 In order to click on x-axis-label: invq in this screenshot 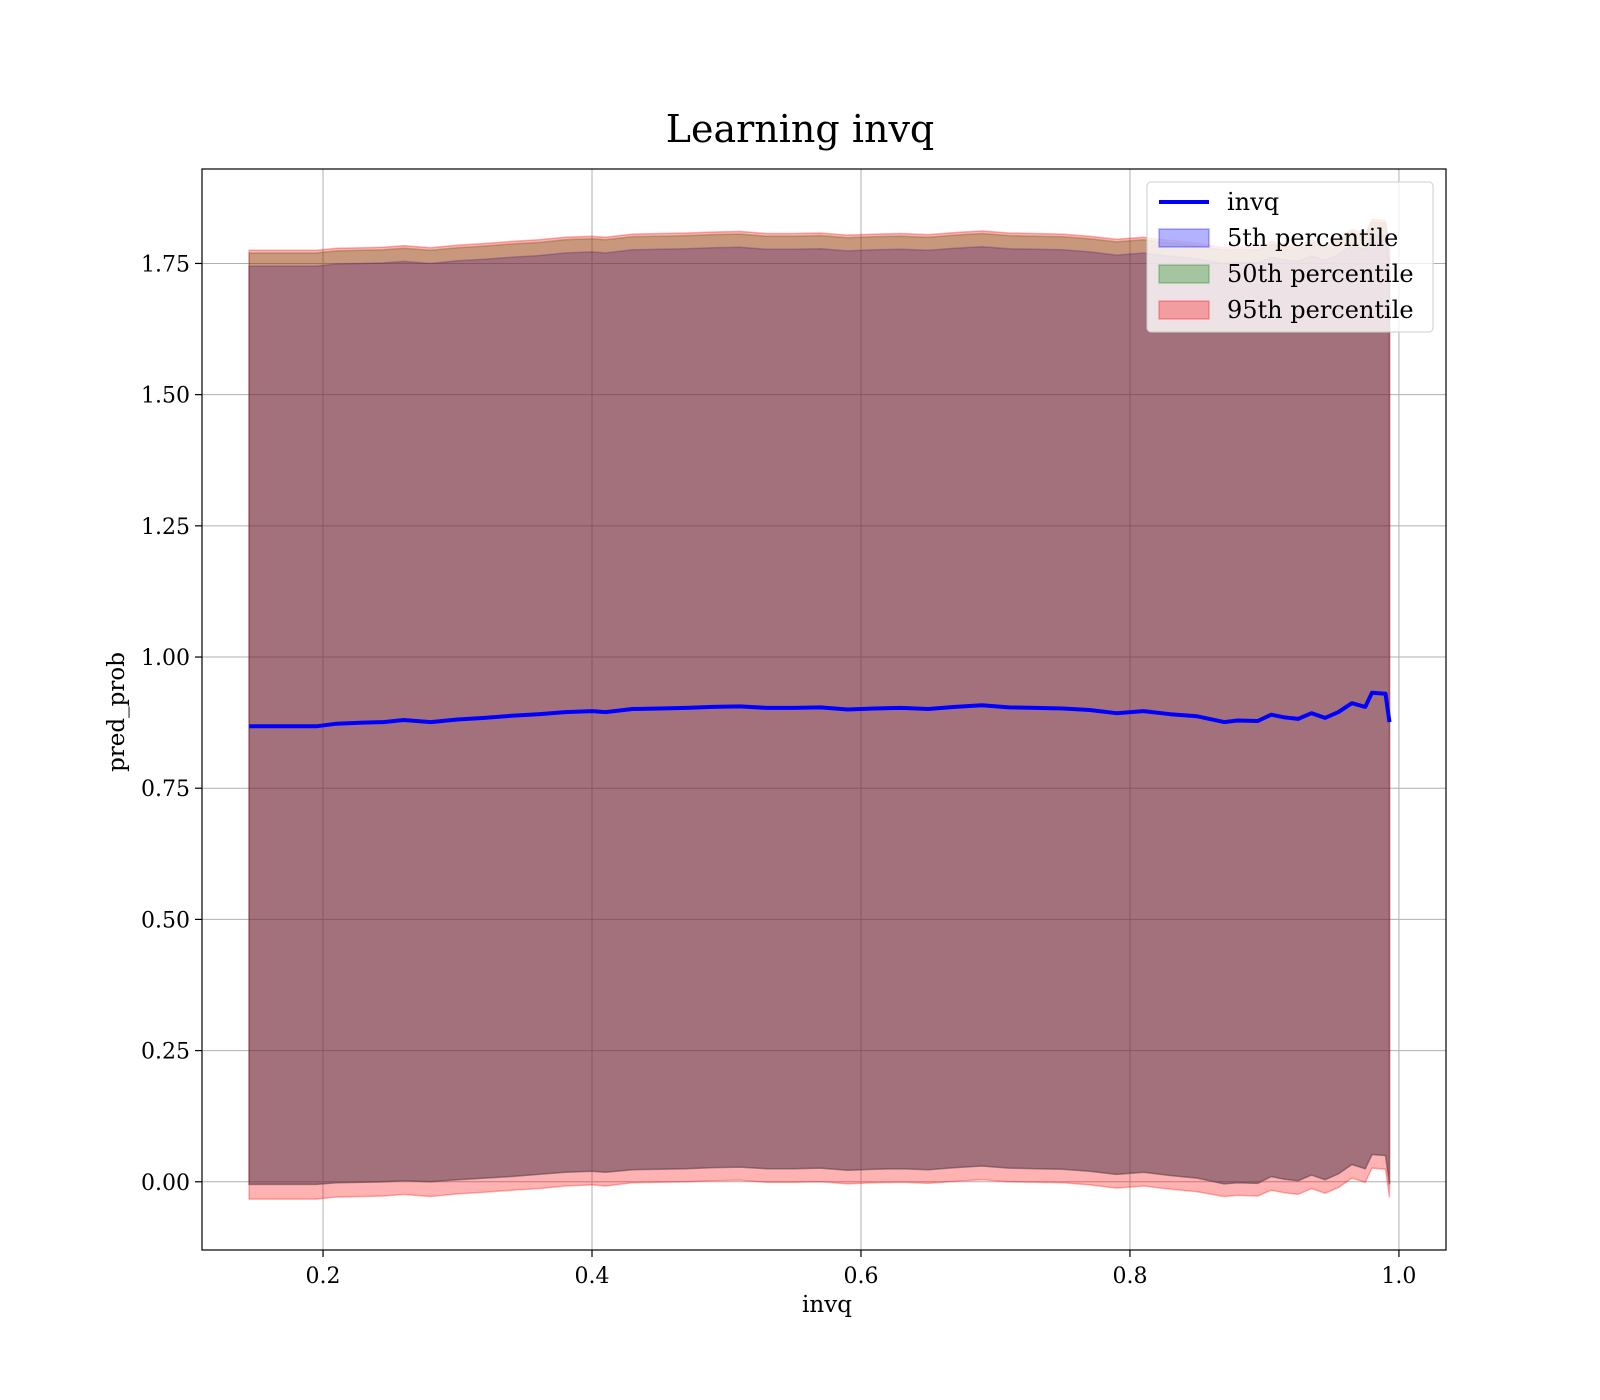, I will do `click(827, 1305)`.